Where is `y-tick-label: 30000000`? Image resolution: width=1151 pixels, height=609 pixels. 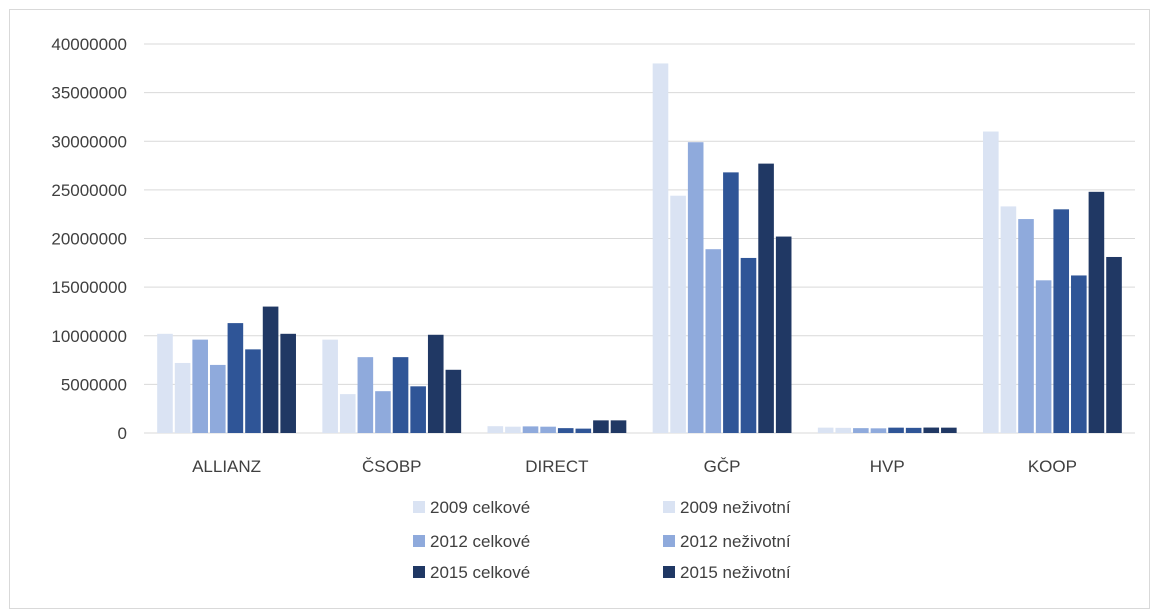
y-tick-label: 30000000 is located at coordinates (89, 141).